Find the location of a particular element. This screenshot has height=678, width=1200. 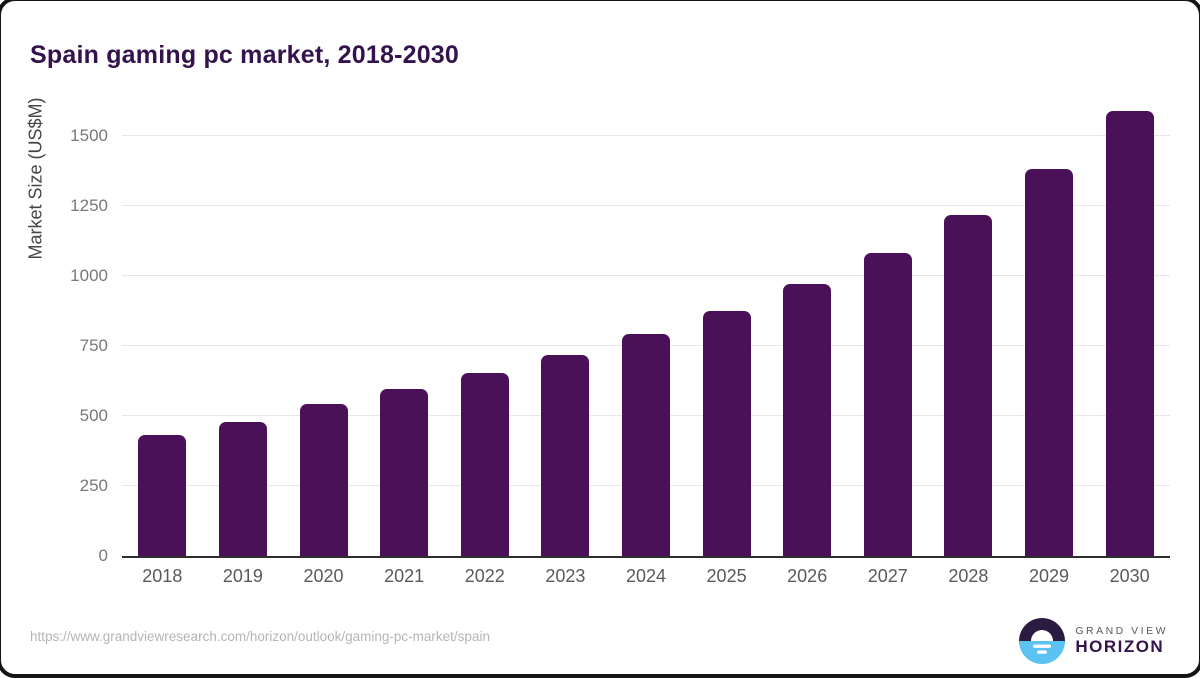

x-tick-label-2029: 2029 is located at coordinates (1049, 576).